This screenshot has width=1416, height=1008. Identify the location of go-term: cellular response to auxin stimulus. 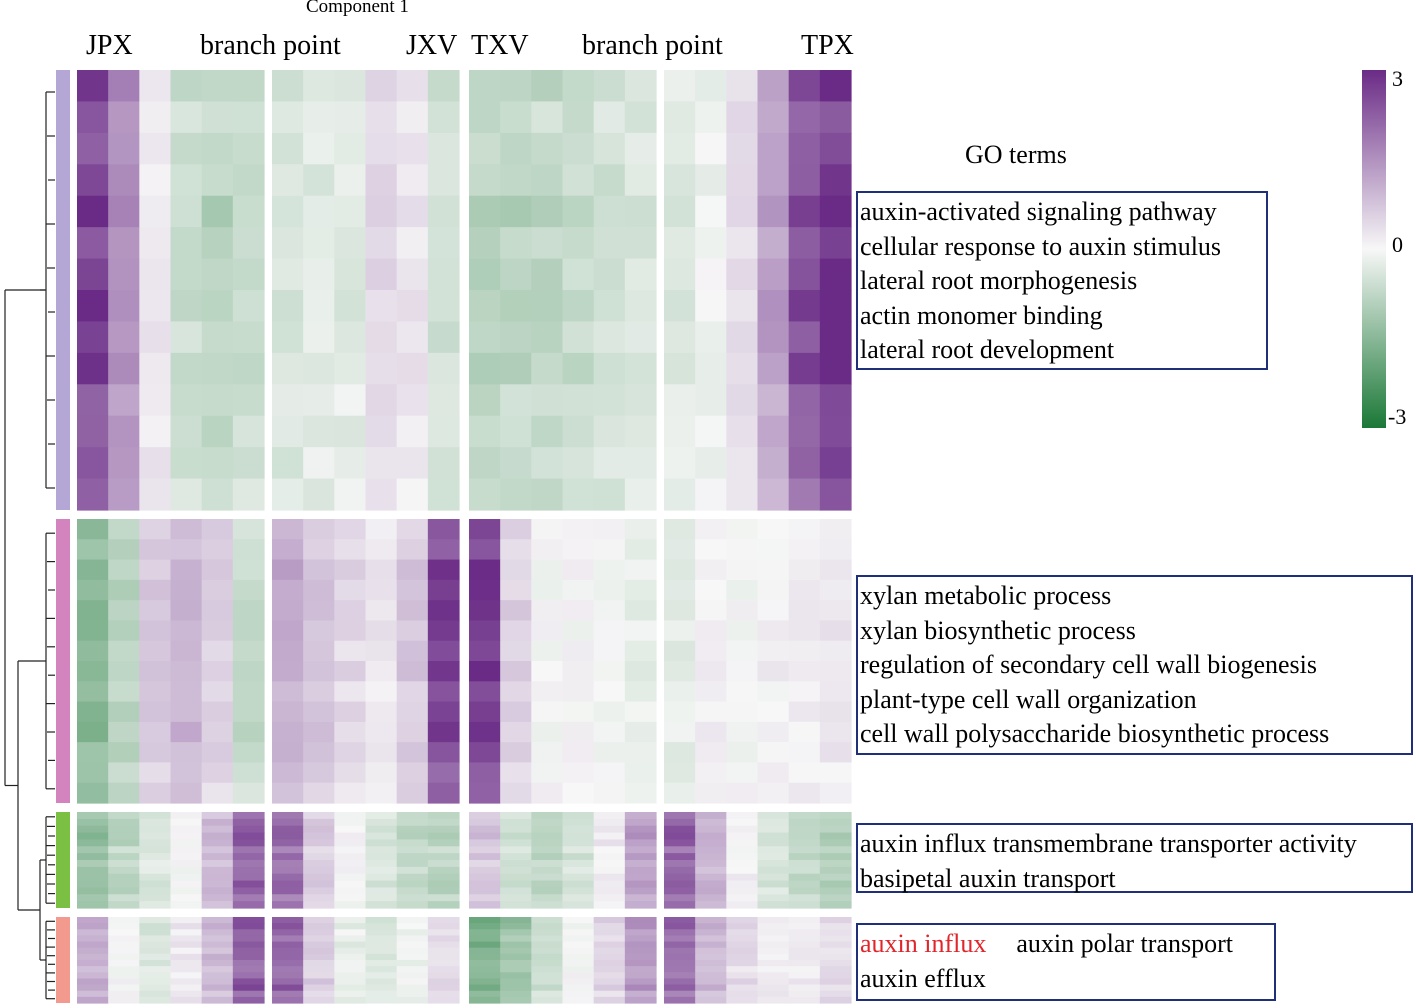
(1041, 246).